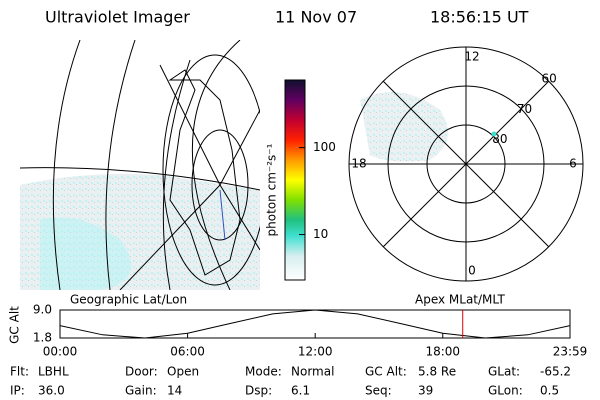  What do you see at coordinates (263, 372) in the screenshot?
I see `status-label: Mode:` at bounding box center [263, 372].